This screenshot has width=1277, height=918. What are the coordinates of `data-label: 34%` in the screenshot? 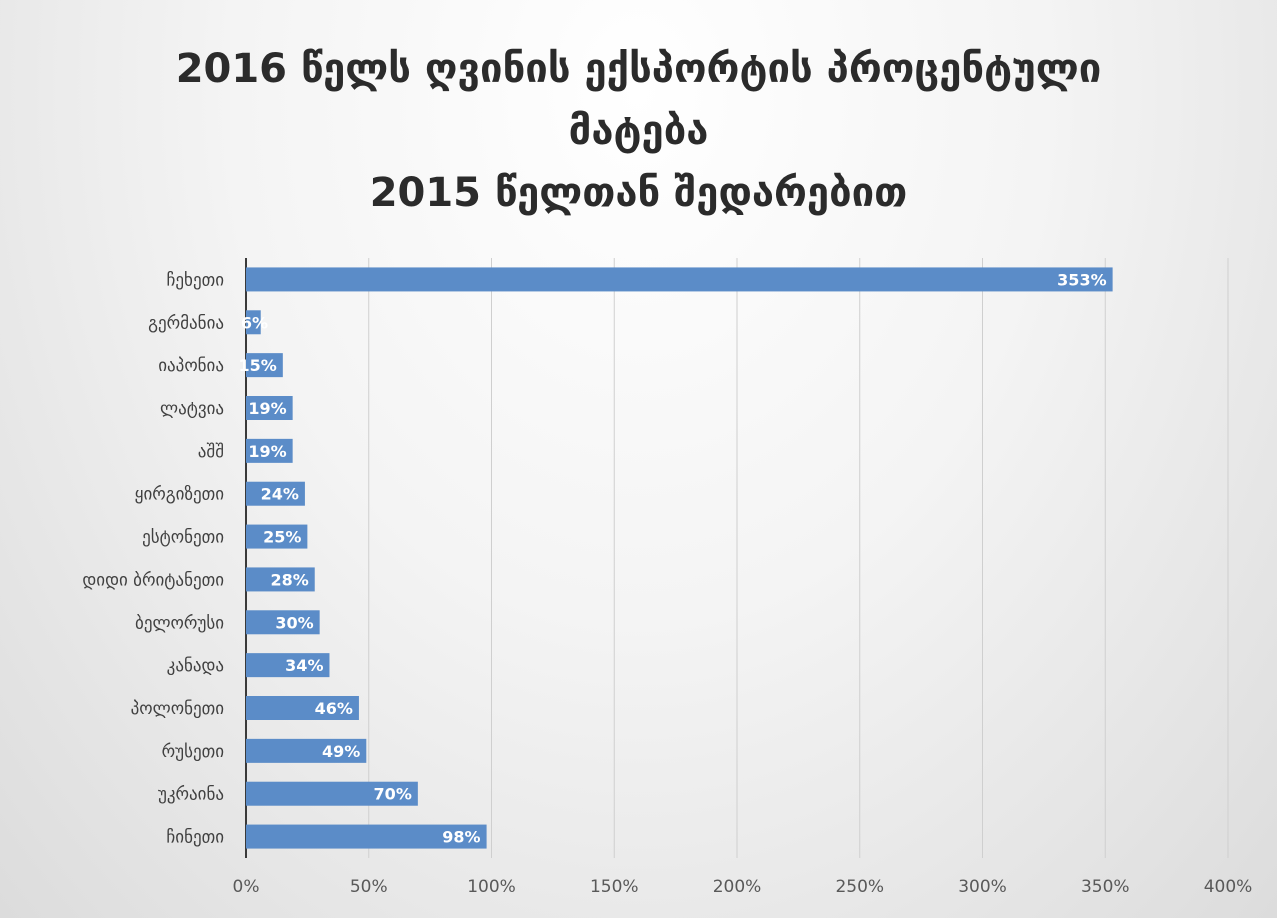 It's located at (304, 665).